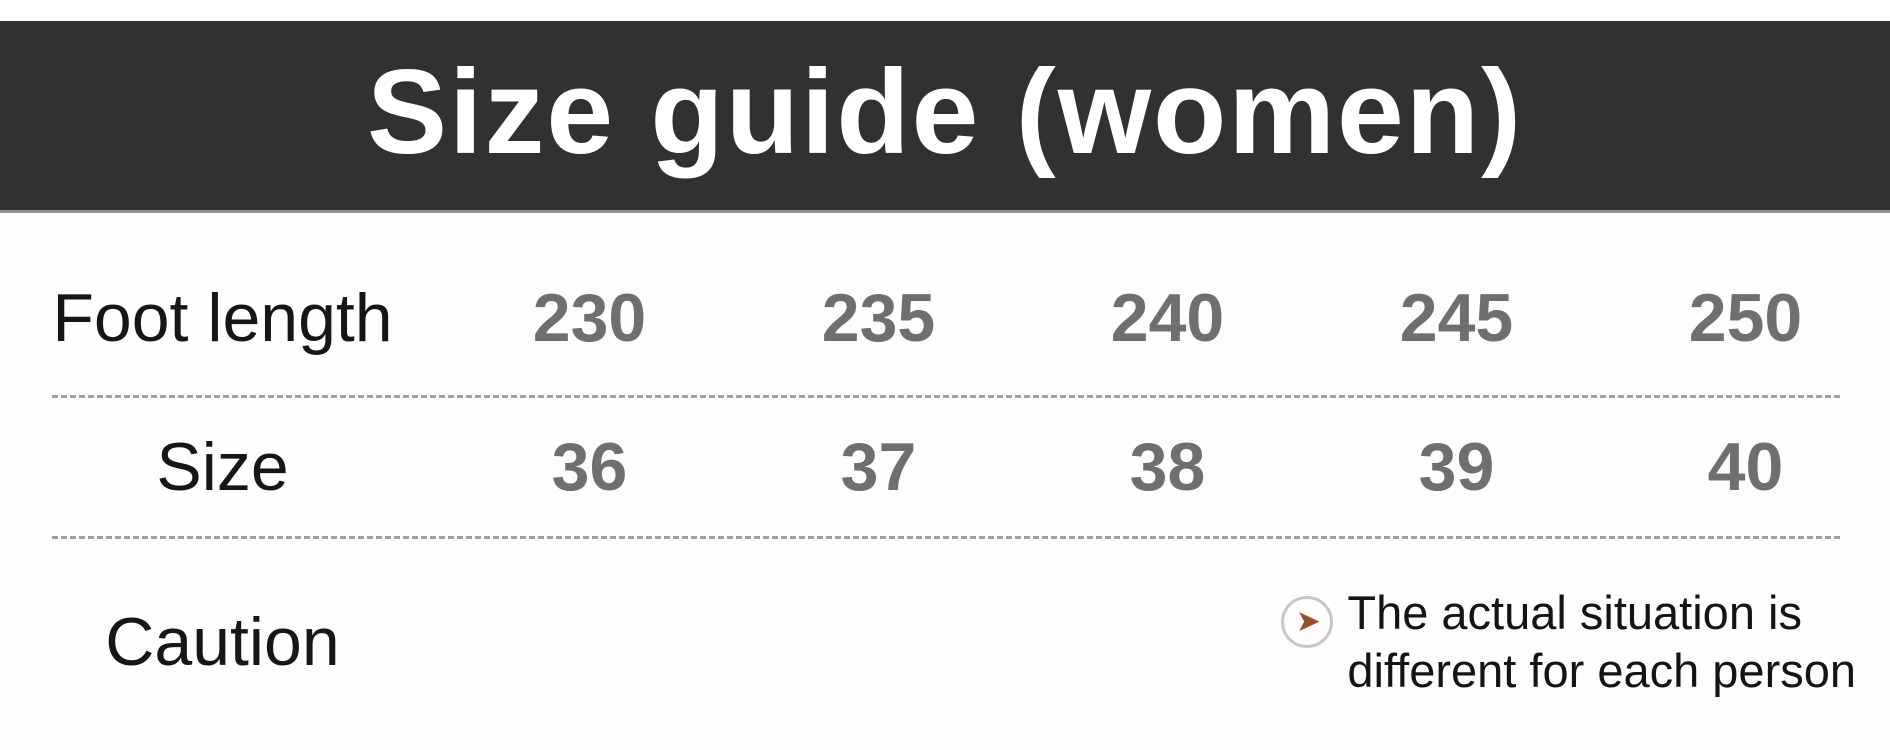 This screenshot has height=750, width=1890. Describe the element at coordinates (1456, 467) in the screenshot. I see `size-value: 39` at that location.